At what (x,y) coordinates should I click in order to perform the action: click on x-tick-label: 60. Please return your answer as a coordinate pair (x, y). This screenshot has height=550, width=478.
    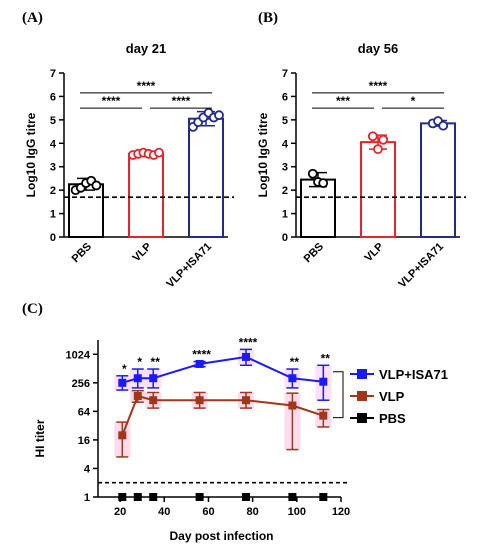
    Looking at the image, I should click on (208, 512).